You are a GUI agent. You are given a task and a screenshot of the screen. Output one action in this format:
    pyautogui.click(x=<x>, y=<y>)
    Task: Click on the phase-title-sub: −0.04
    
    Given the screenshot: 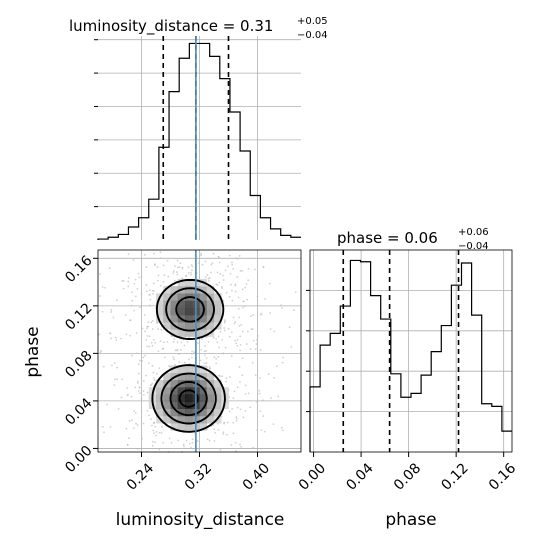 What is the action you would take?
    pyautogui.click(x=473, y=246)
    